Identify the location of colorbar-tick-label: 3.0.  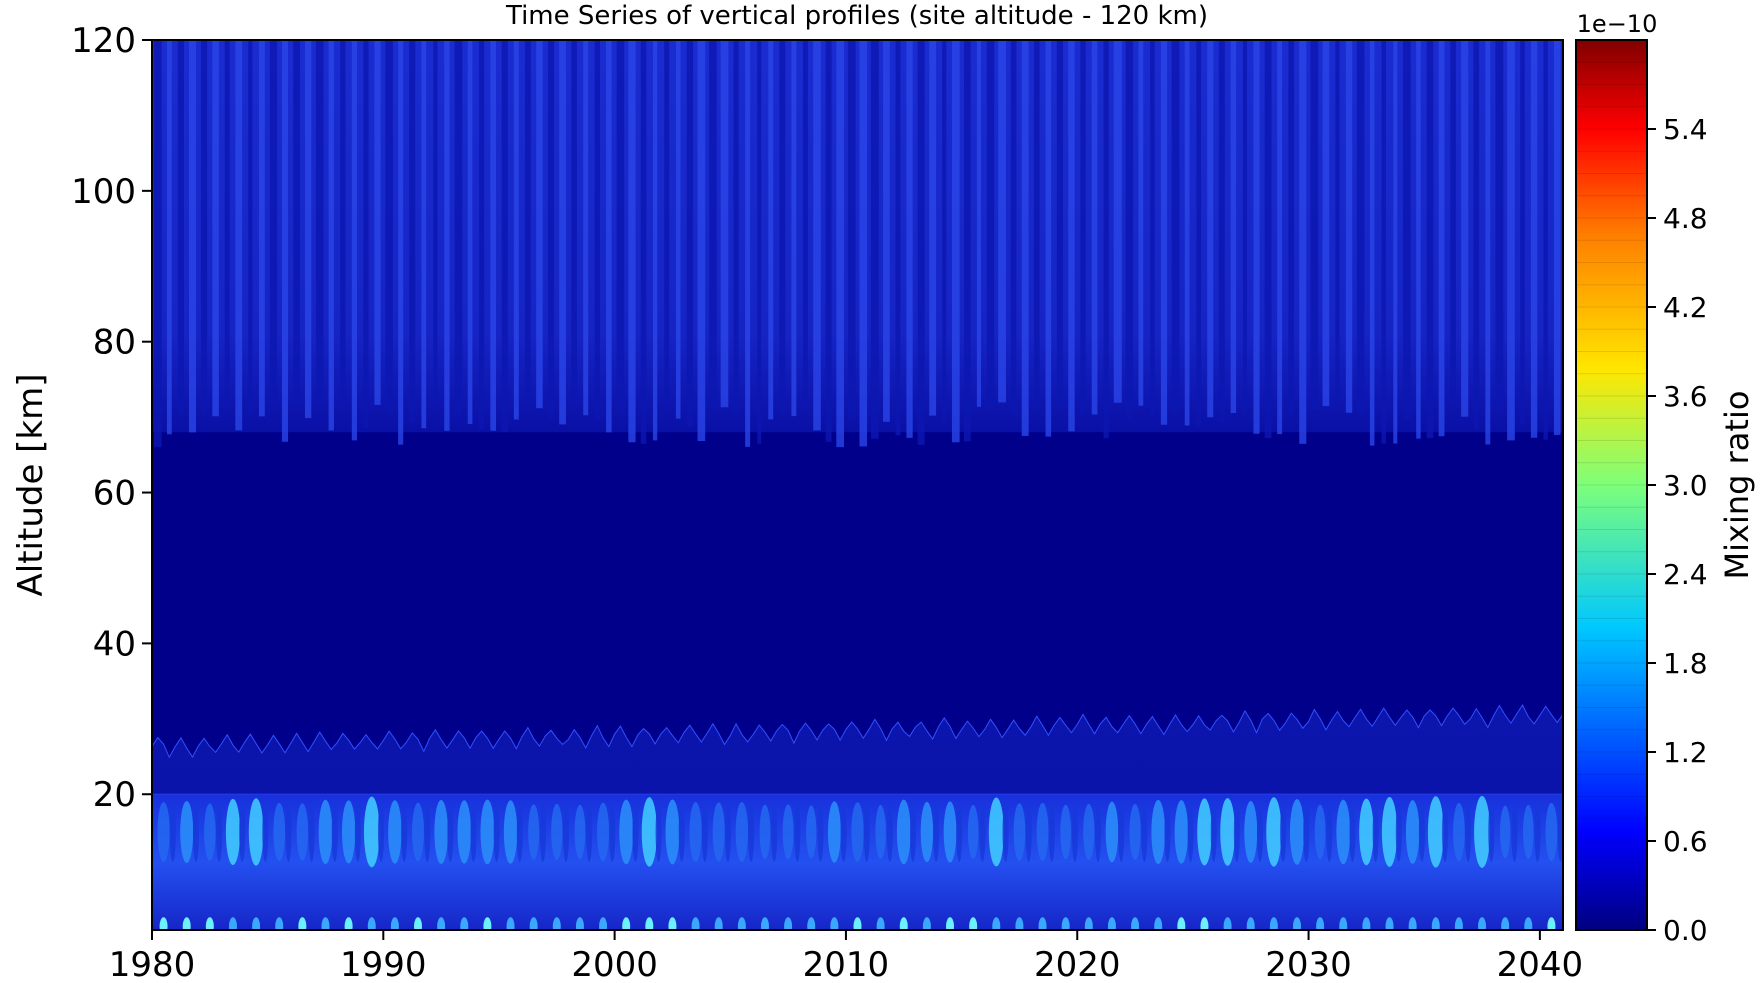
(1685, 485).